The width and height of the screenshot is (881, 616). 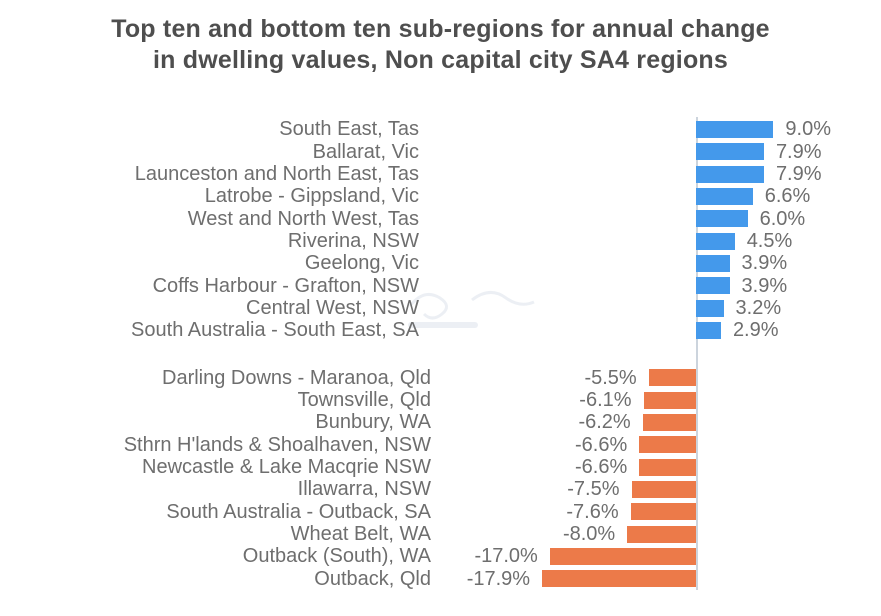 What do you see at coordinates (372, 578) in the screenshot?
I see `category-label: Outback, Qld` at bounding box center [372, 578].